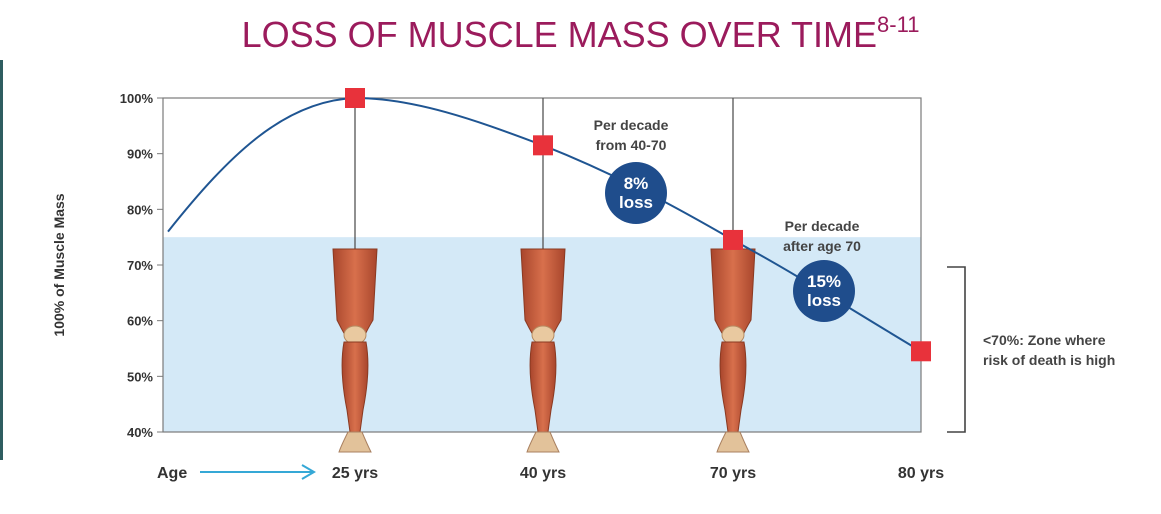  I want to click on y-tick-label: 70%, so click(140, 265).